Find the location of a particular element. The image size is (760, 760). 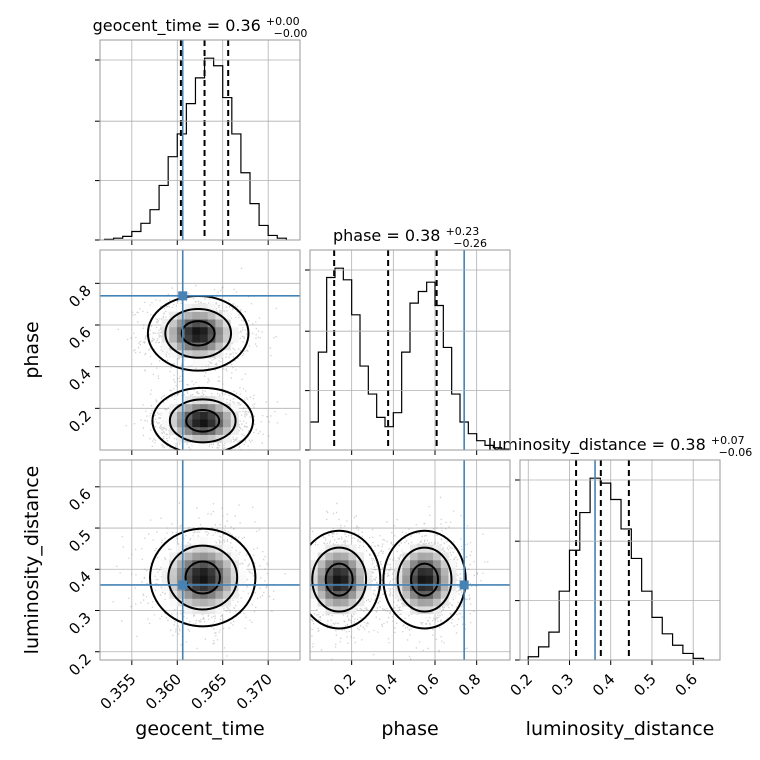

x-axis-label-luminosity-distance: luminosity_distance is located at coordinates (620, 729).